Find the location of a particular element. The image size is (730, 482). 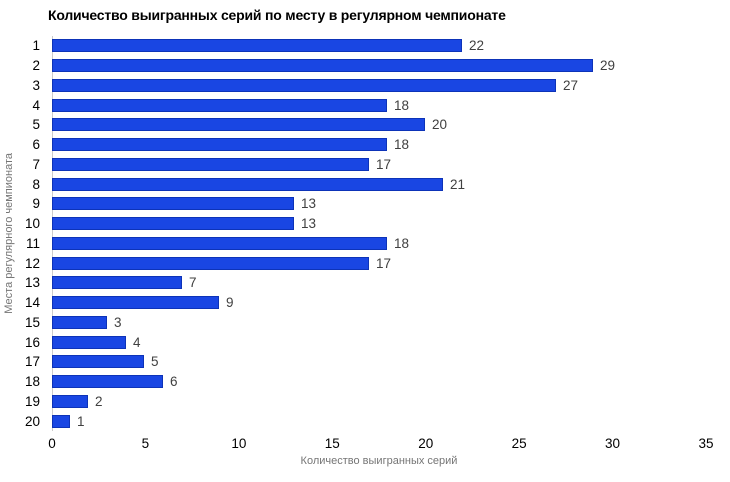

y-tick-label: 15 is located at coordinates (32, 322).